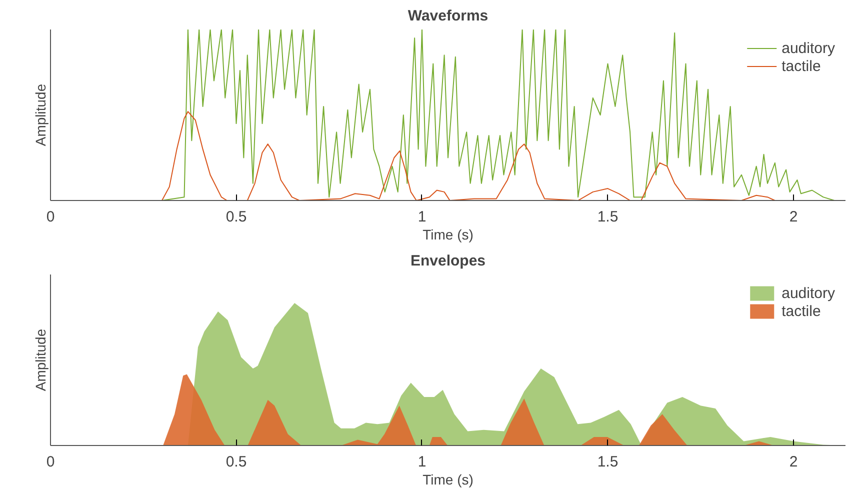 This screenshot has height=490, width=860. What do you see at coordinates (448, 261) in the screenshot?
I see `chart-title: Envelopes` at bounding box center [448, 261].